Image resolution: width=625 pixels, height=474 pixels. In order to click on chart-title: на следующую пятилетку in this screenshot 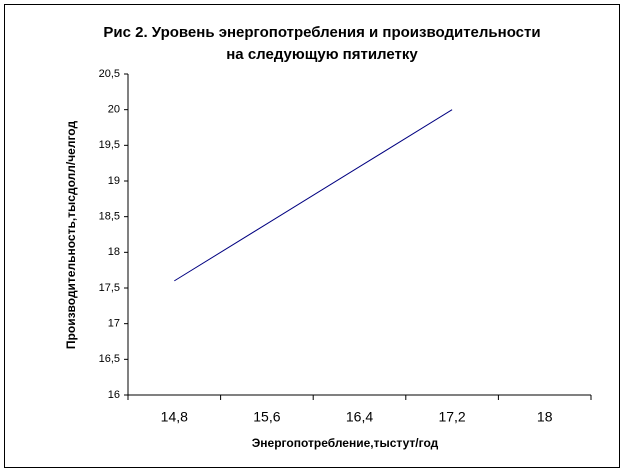, I will do `click(322, 54)`.